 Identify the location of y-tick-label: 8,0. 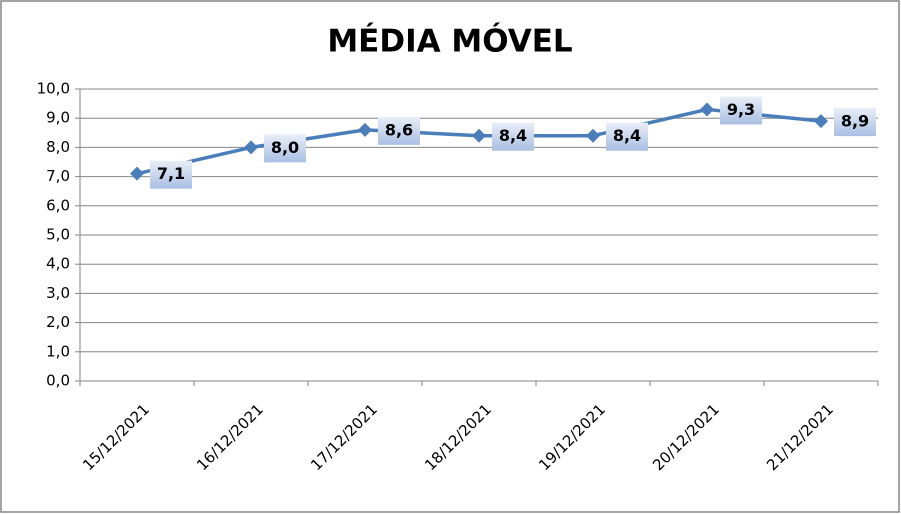
(58, 147).